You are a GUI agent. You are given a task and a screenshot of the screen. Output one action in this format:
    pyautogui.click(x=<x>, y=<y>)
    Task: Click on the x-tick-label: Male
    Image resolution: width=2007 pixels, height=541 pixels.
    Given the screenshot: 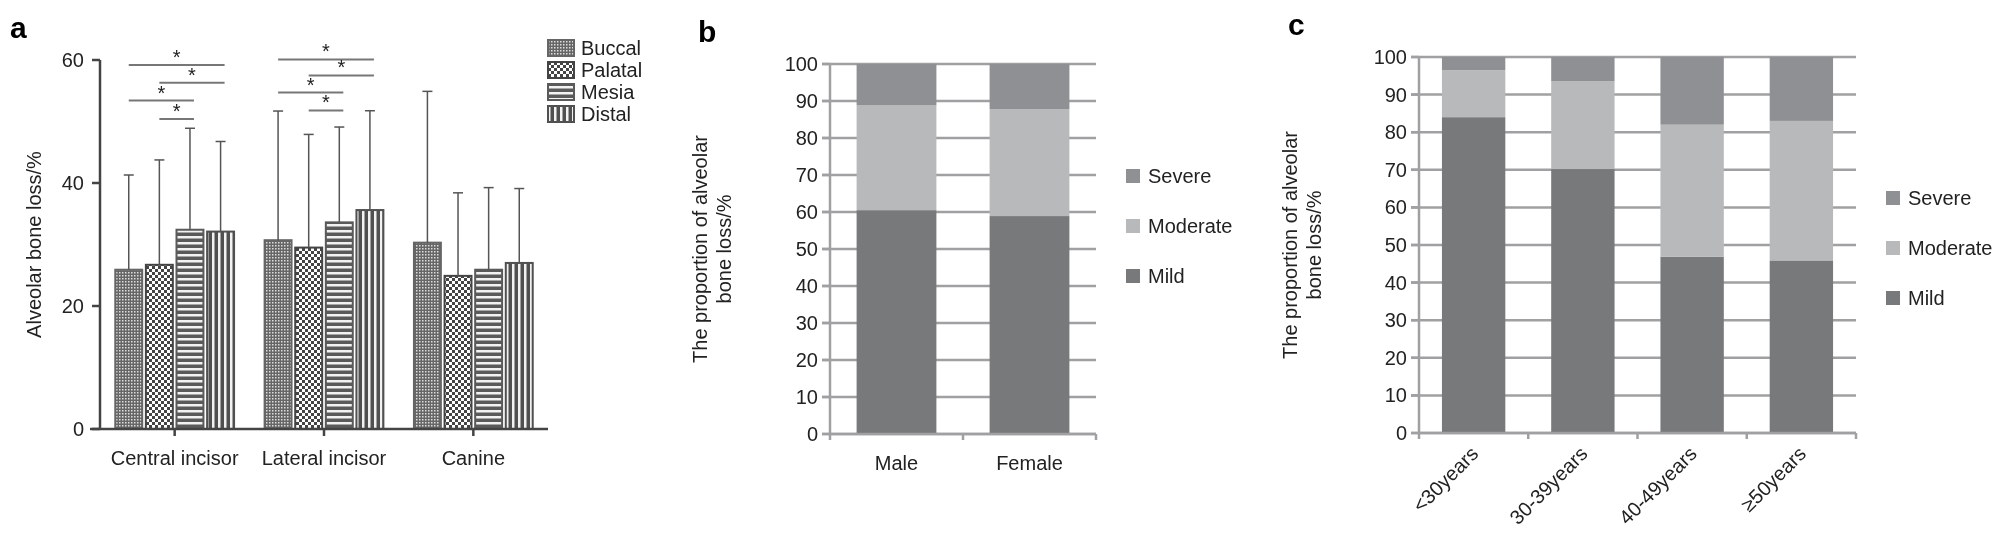 What is the action you would take?
    pyautogui.click(x=896, y=463)
    